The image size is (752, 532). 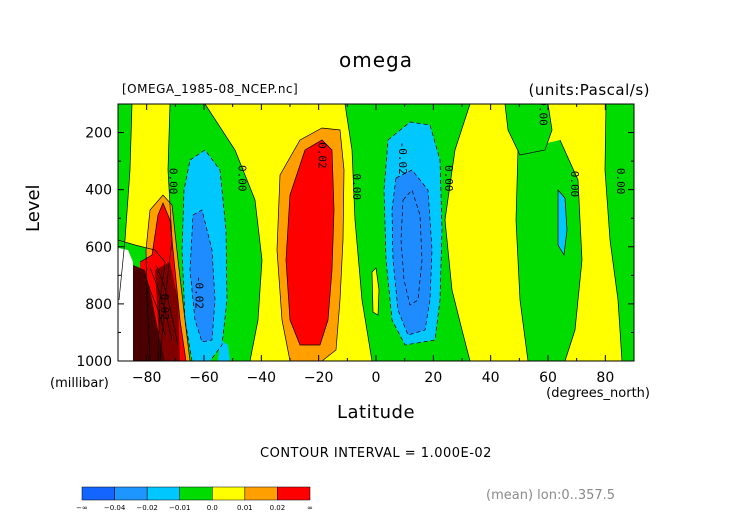 What do you see at coordinates (146, 508) in the screenshot?
I see `legend-label: −0.02` at bounding box center [146, 508].